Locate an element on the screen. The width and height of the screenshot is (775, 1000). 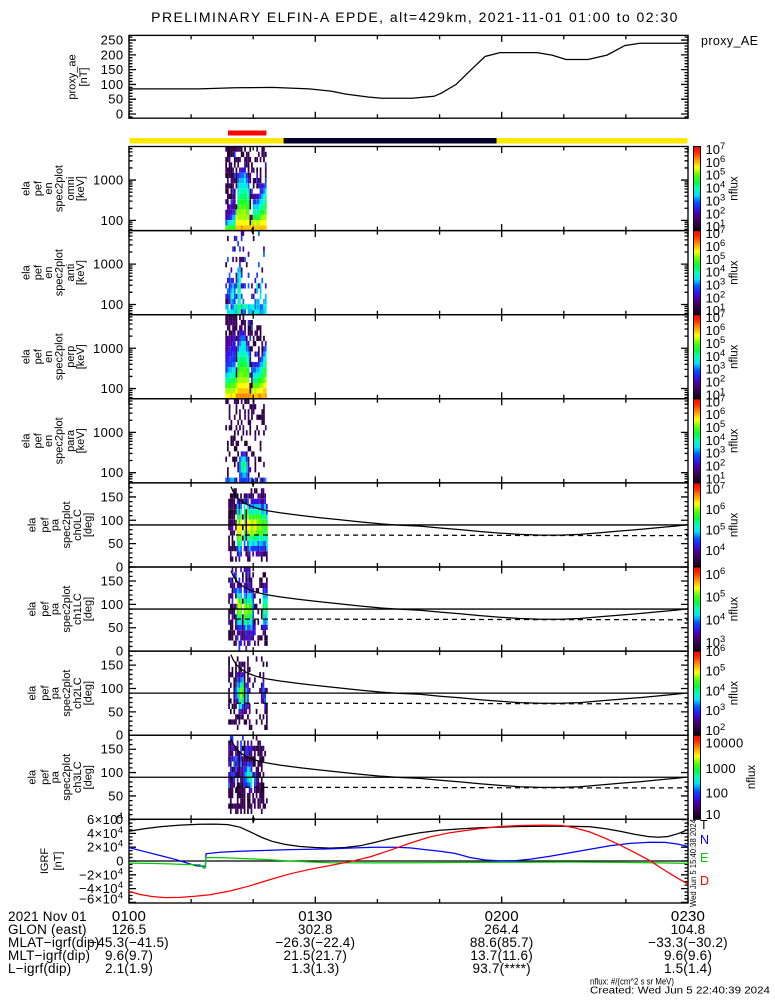
svg-text: −26.3(−22.4) is located at coordinates (315, 942).